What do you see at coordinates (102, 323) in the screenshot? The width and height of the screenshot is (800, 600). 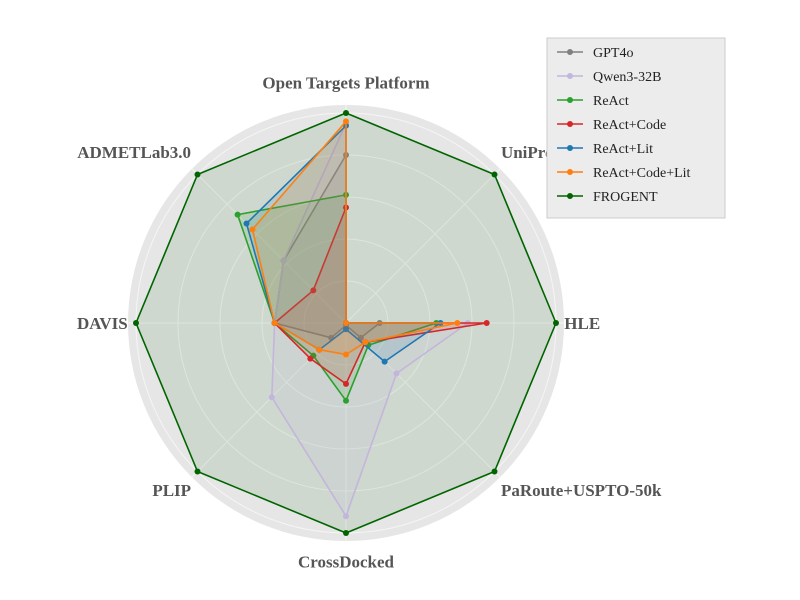 I see `axis-label: DAVIS` at bounding box center [102, 323].